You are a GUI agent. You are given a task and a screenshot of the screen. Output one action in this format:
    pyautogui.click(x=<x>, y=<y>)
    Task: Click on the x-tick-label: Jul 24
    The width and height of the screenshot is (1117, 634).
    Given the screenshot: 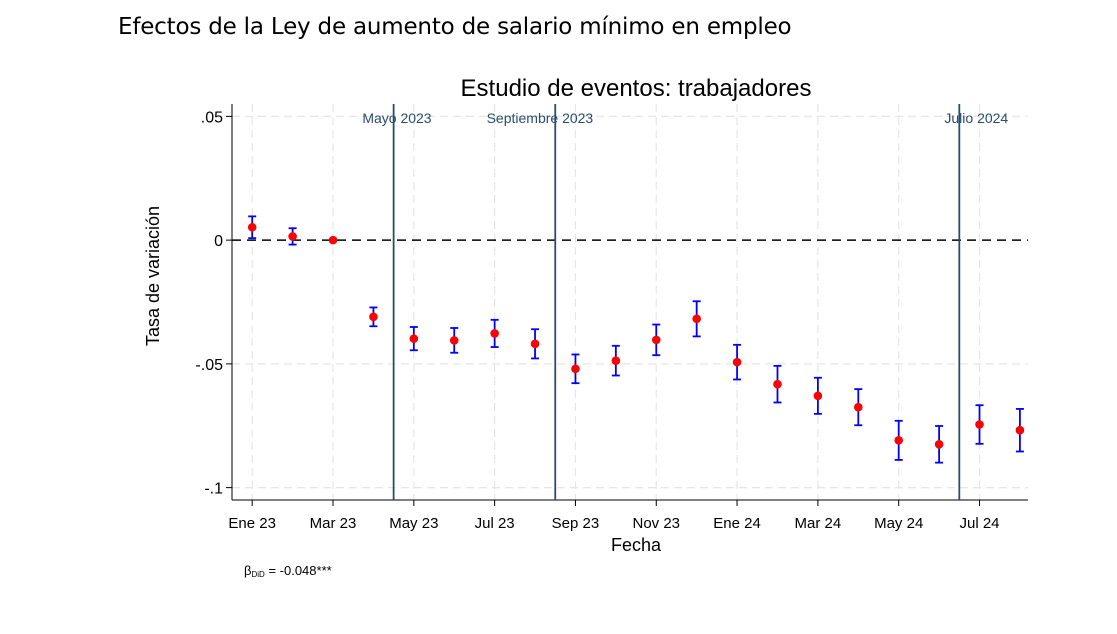 What is the action you would take?
    pyautogui.click(x=979, y=523)
    